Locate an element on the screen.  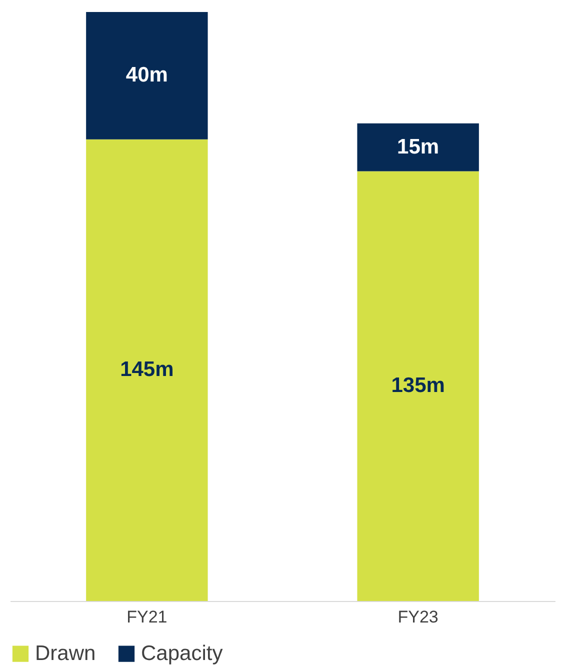
data-label: 15m is located at coordinates (418, 146).